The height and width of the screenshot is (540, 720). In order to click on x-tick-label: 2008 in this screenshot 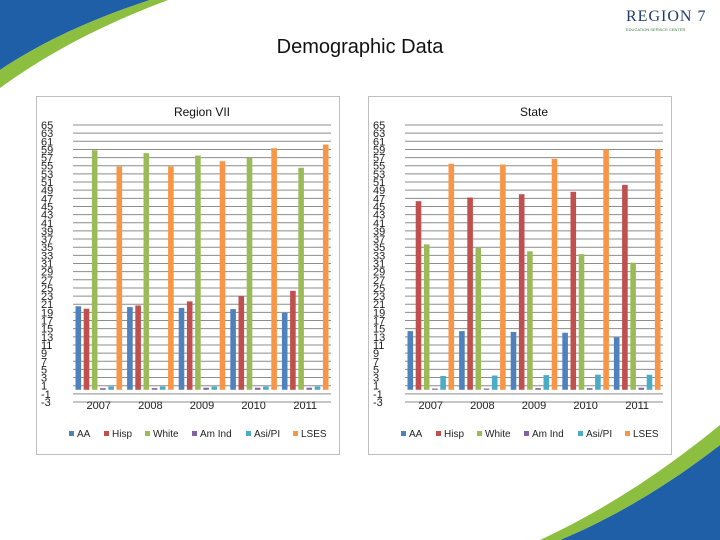, I will do `click(482, 406)`.